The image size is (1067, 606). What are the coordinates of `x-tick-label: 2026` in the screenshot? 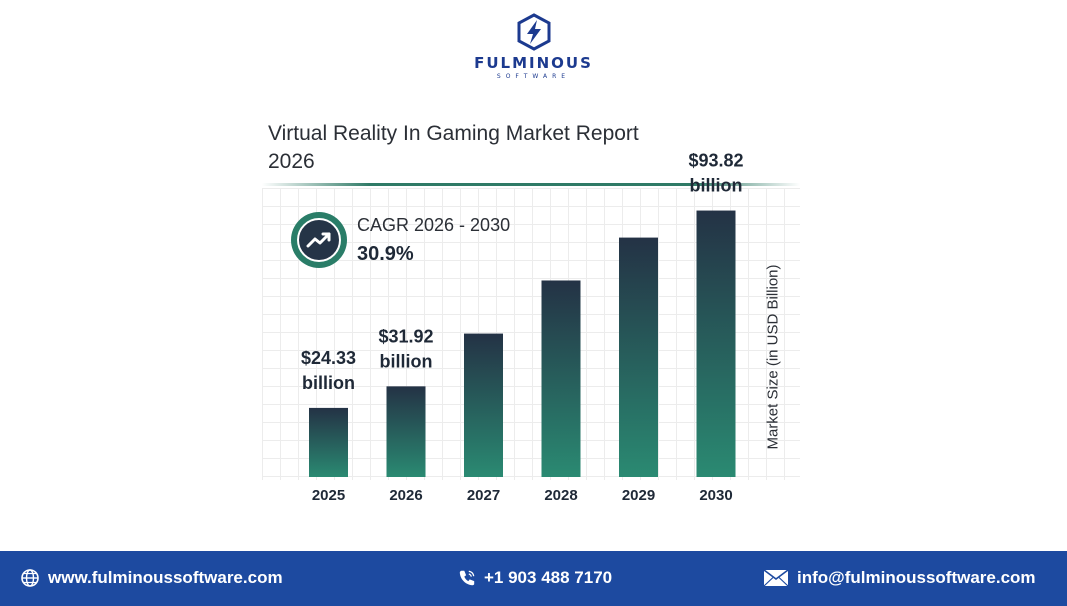 It's located at (405, 495).